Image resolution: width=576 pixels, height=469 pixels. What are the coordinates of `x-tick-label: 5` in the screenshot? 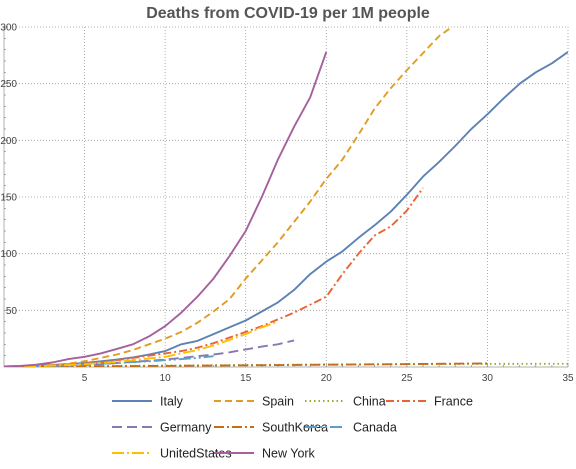 It's located at (85, 378).